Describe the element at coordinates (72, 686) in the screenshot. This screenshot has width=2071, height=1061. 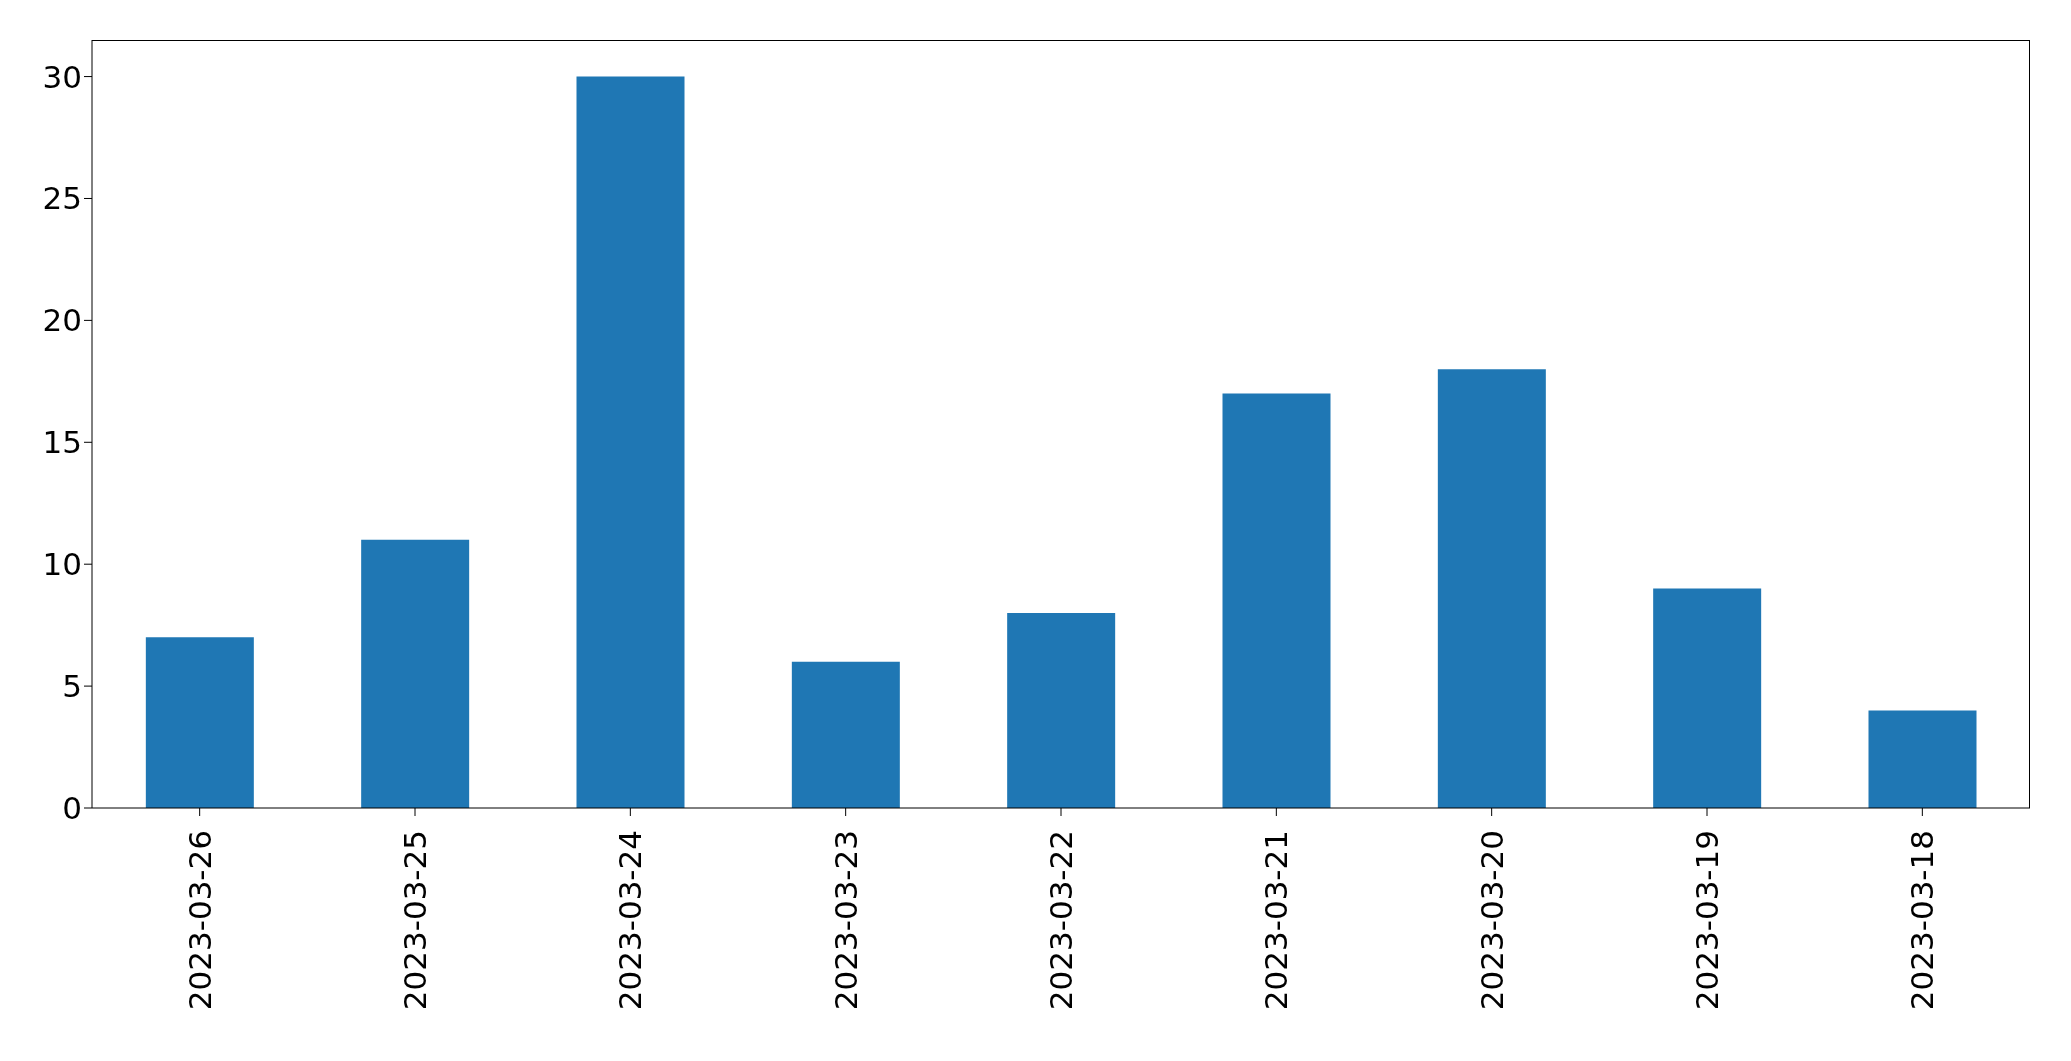
I see `y-tick-label: 5` at that location.